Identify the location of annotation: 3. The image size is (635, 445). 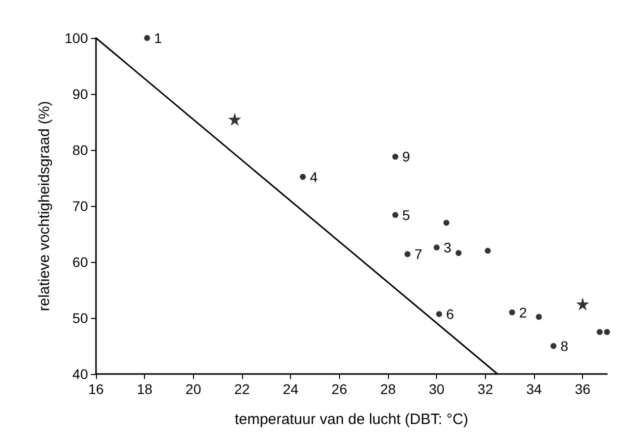
(448, 247).